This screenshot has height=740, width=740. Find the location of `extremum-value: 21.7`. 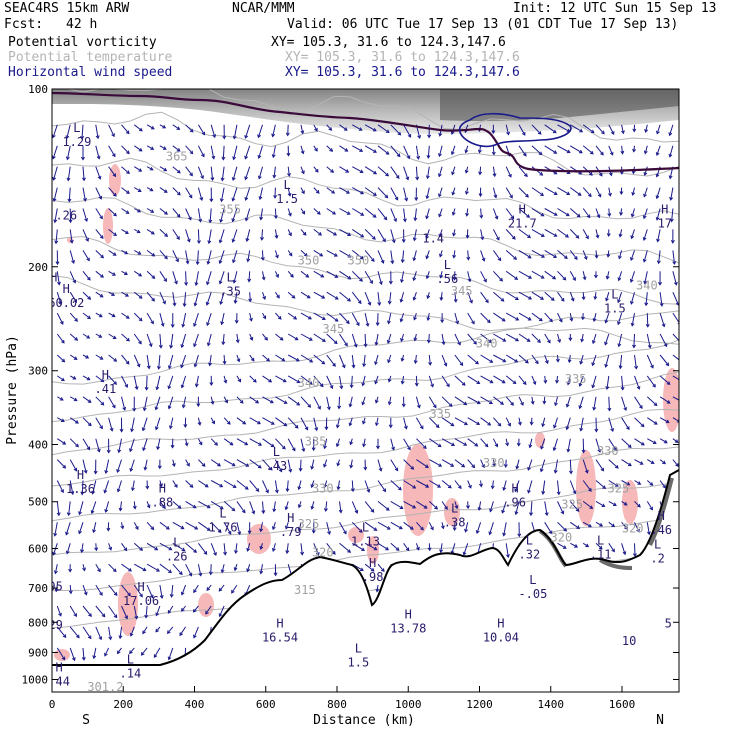

extremum-value: 21.7 is located at coordinates (522, 223).